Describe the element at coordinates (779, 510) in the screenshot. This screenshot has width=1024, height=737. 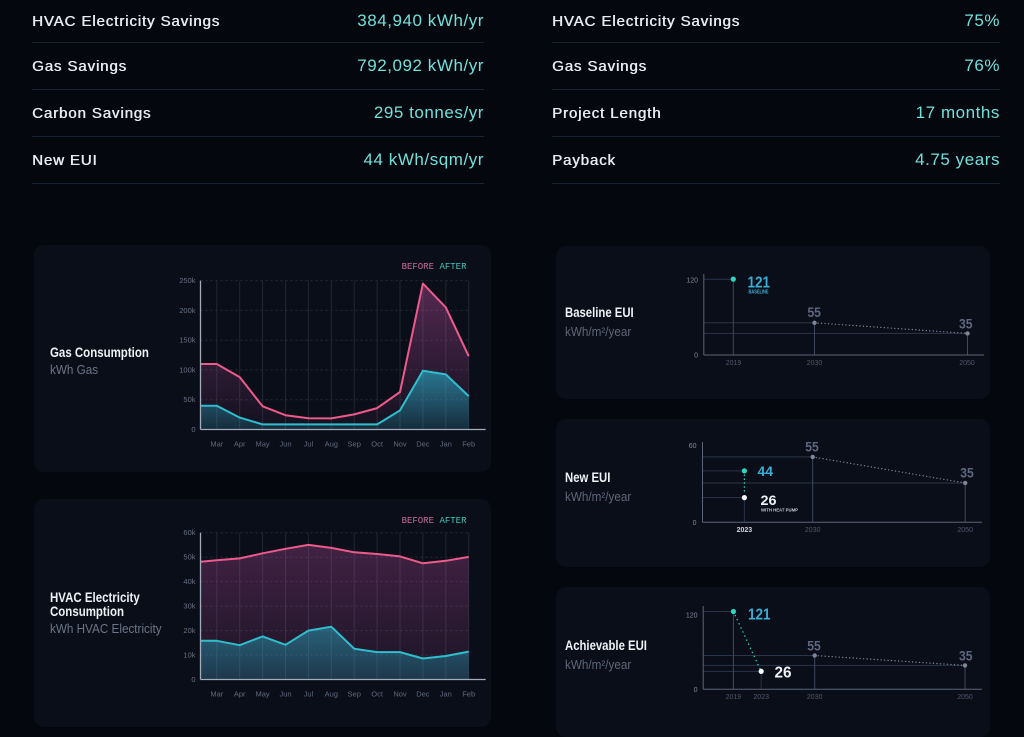
I see `svg-text: WITH HEAT PUMP` at that location.